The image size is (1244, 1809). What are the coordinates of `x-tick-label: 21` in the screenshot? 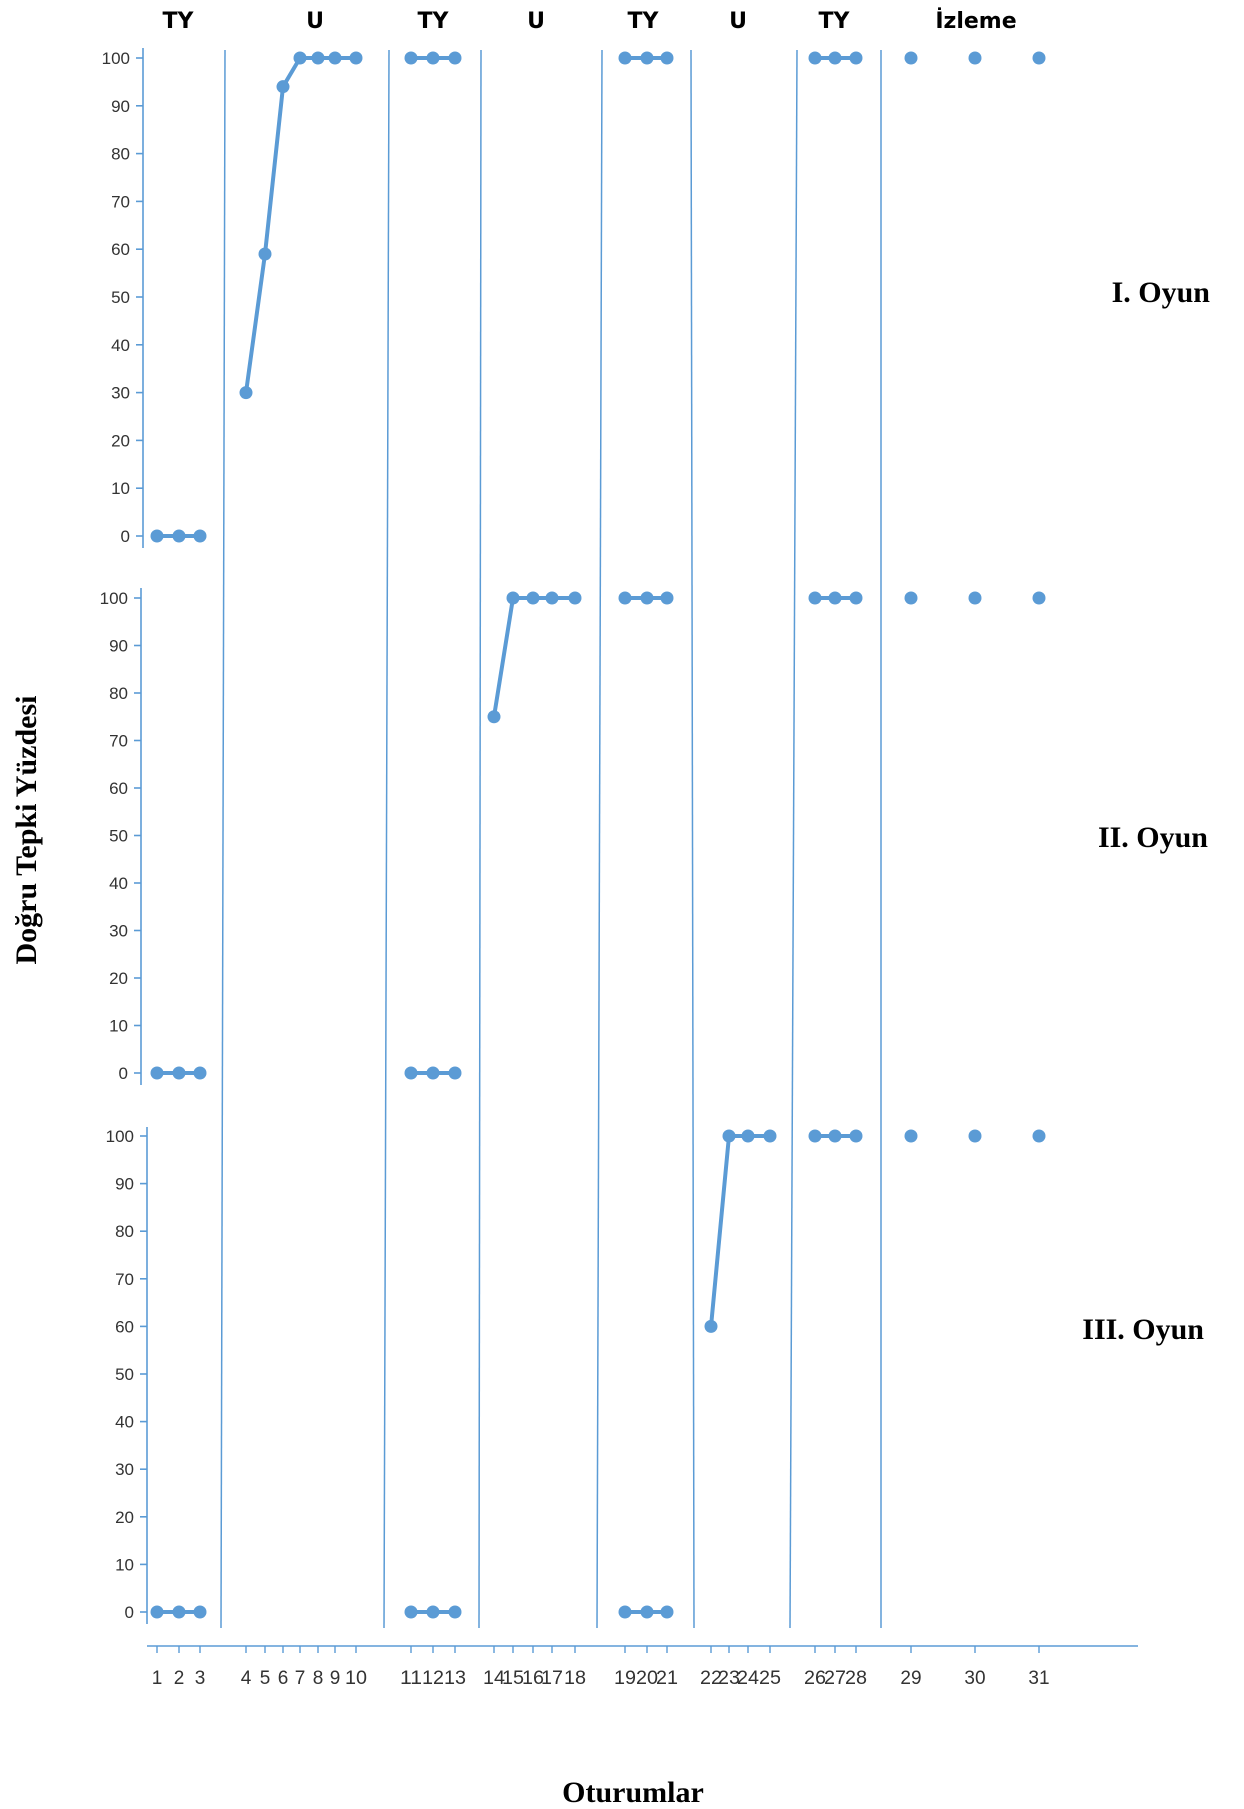 It's located at (667, 1678).